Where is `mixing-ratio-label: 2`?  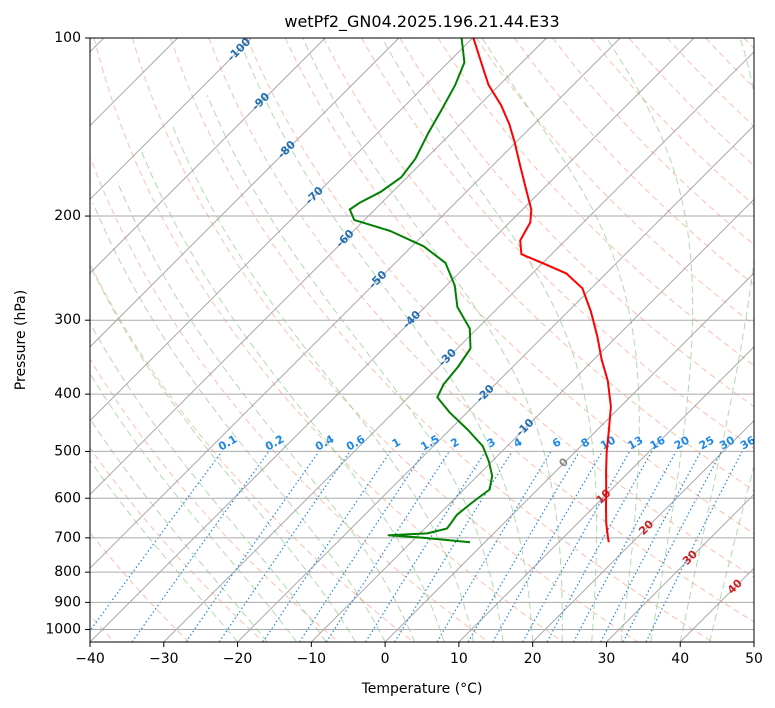 mixing-ratio-label: 2 is located at coordinates (454, 442).